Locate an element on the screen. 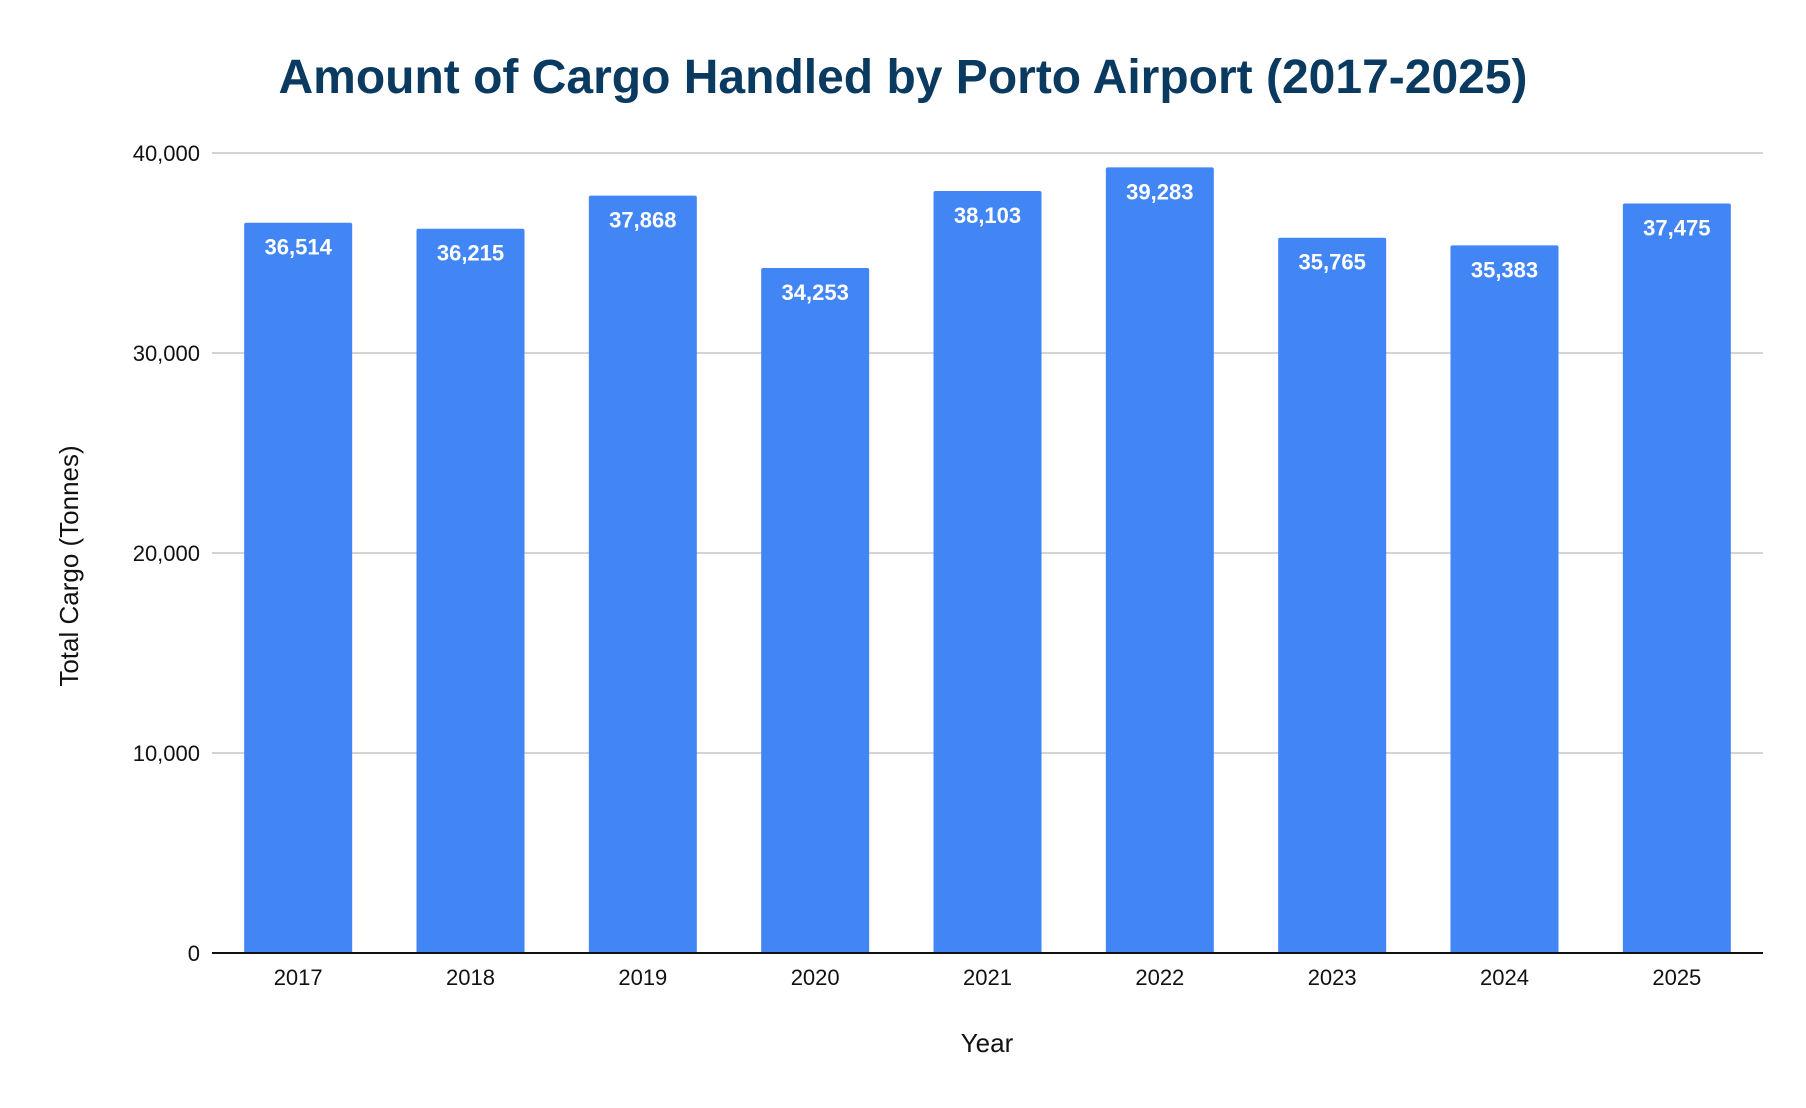 The width and height of the screenshot is (1806, 1108). bar-value-label: 36,514 is located at coordinates (299, 247).